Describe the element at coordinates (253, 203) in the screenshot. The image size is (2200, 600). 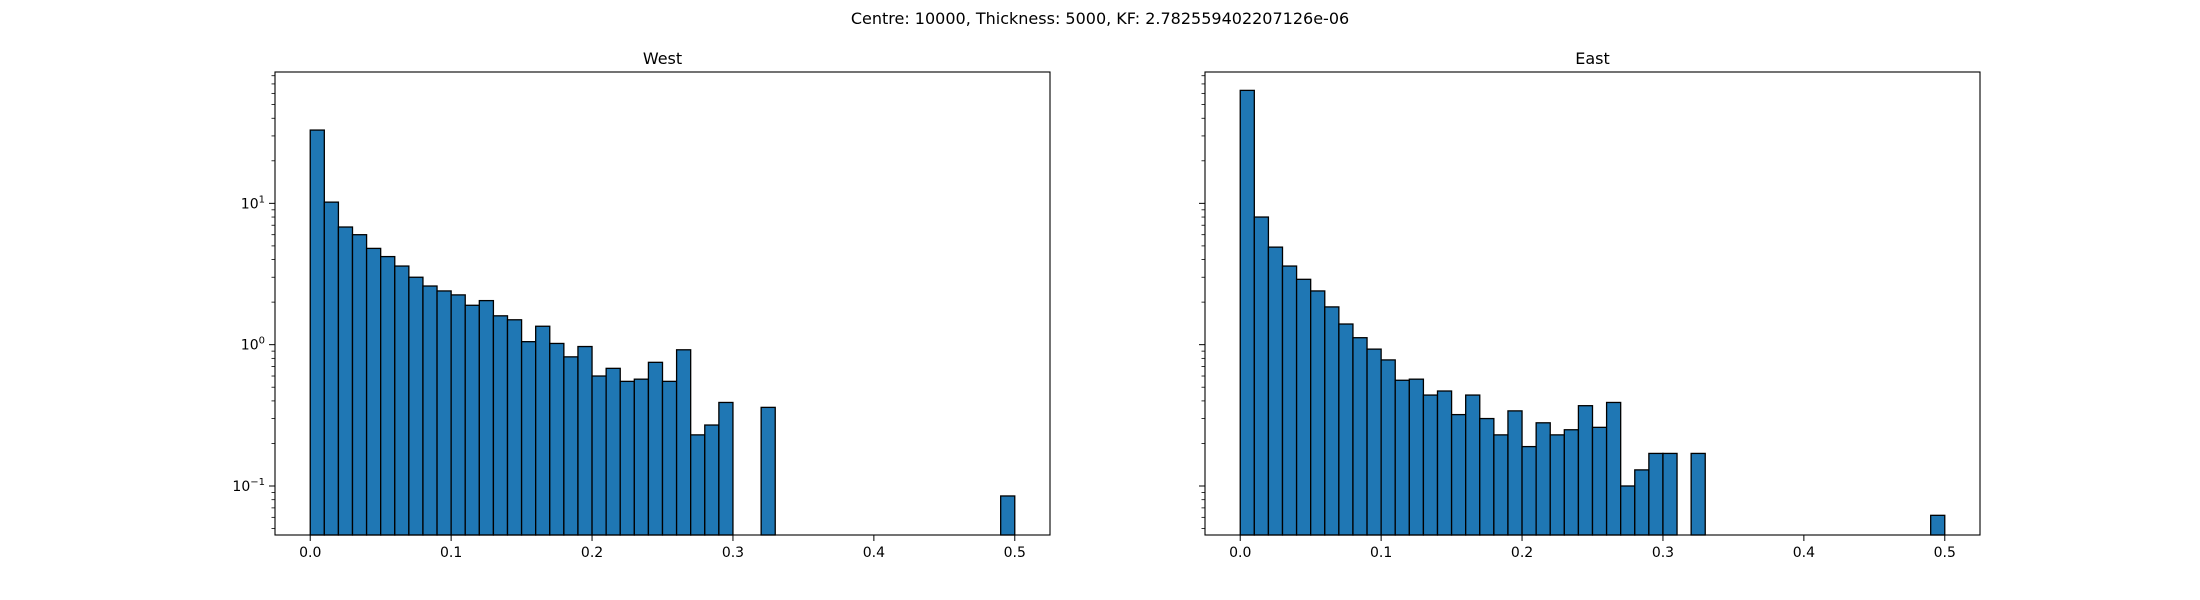
I see `y-tick-label: 10¹` at that location.